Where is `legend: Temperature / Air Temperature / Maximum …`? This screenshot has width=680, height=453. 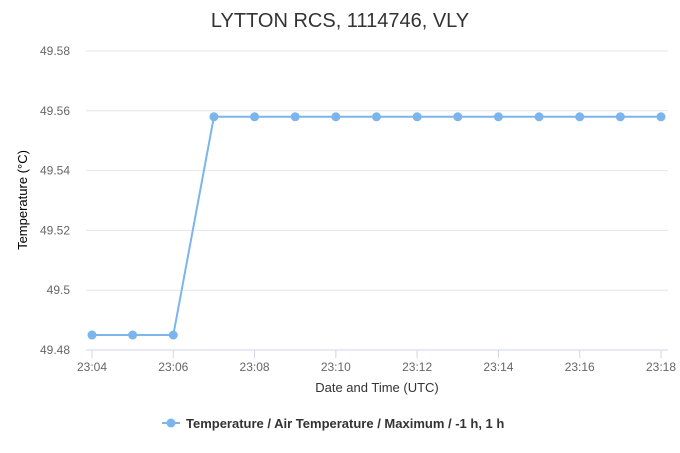
legend: Temperature / Air Temperature / Maximum … is located at coordinates (333, 423).